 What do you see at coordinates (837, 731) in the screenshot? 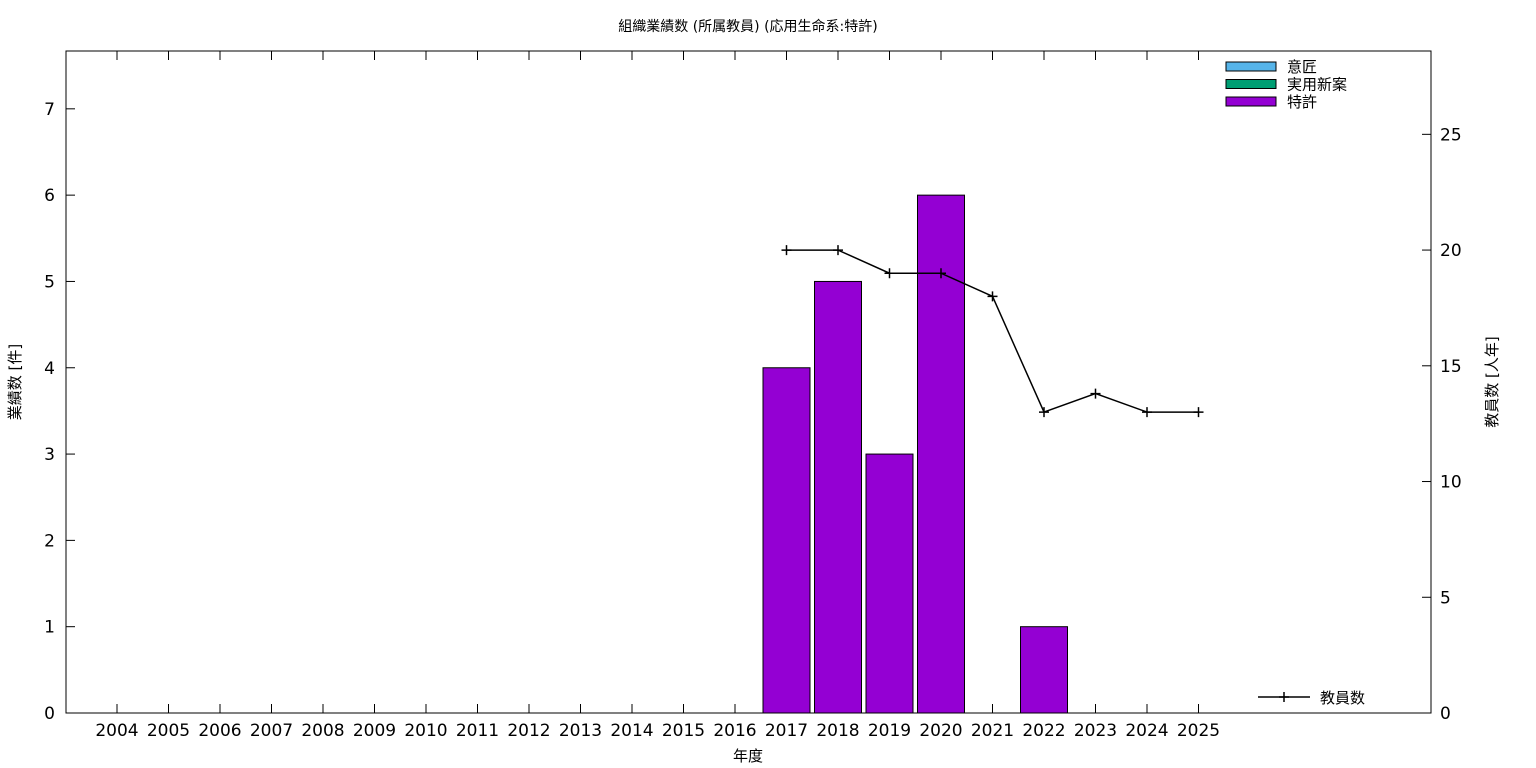
I see `x-tick-label: 2018` at bounding box center [837, 731].